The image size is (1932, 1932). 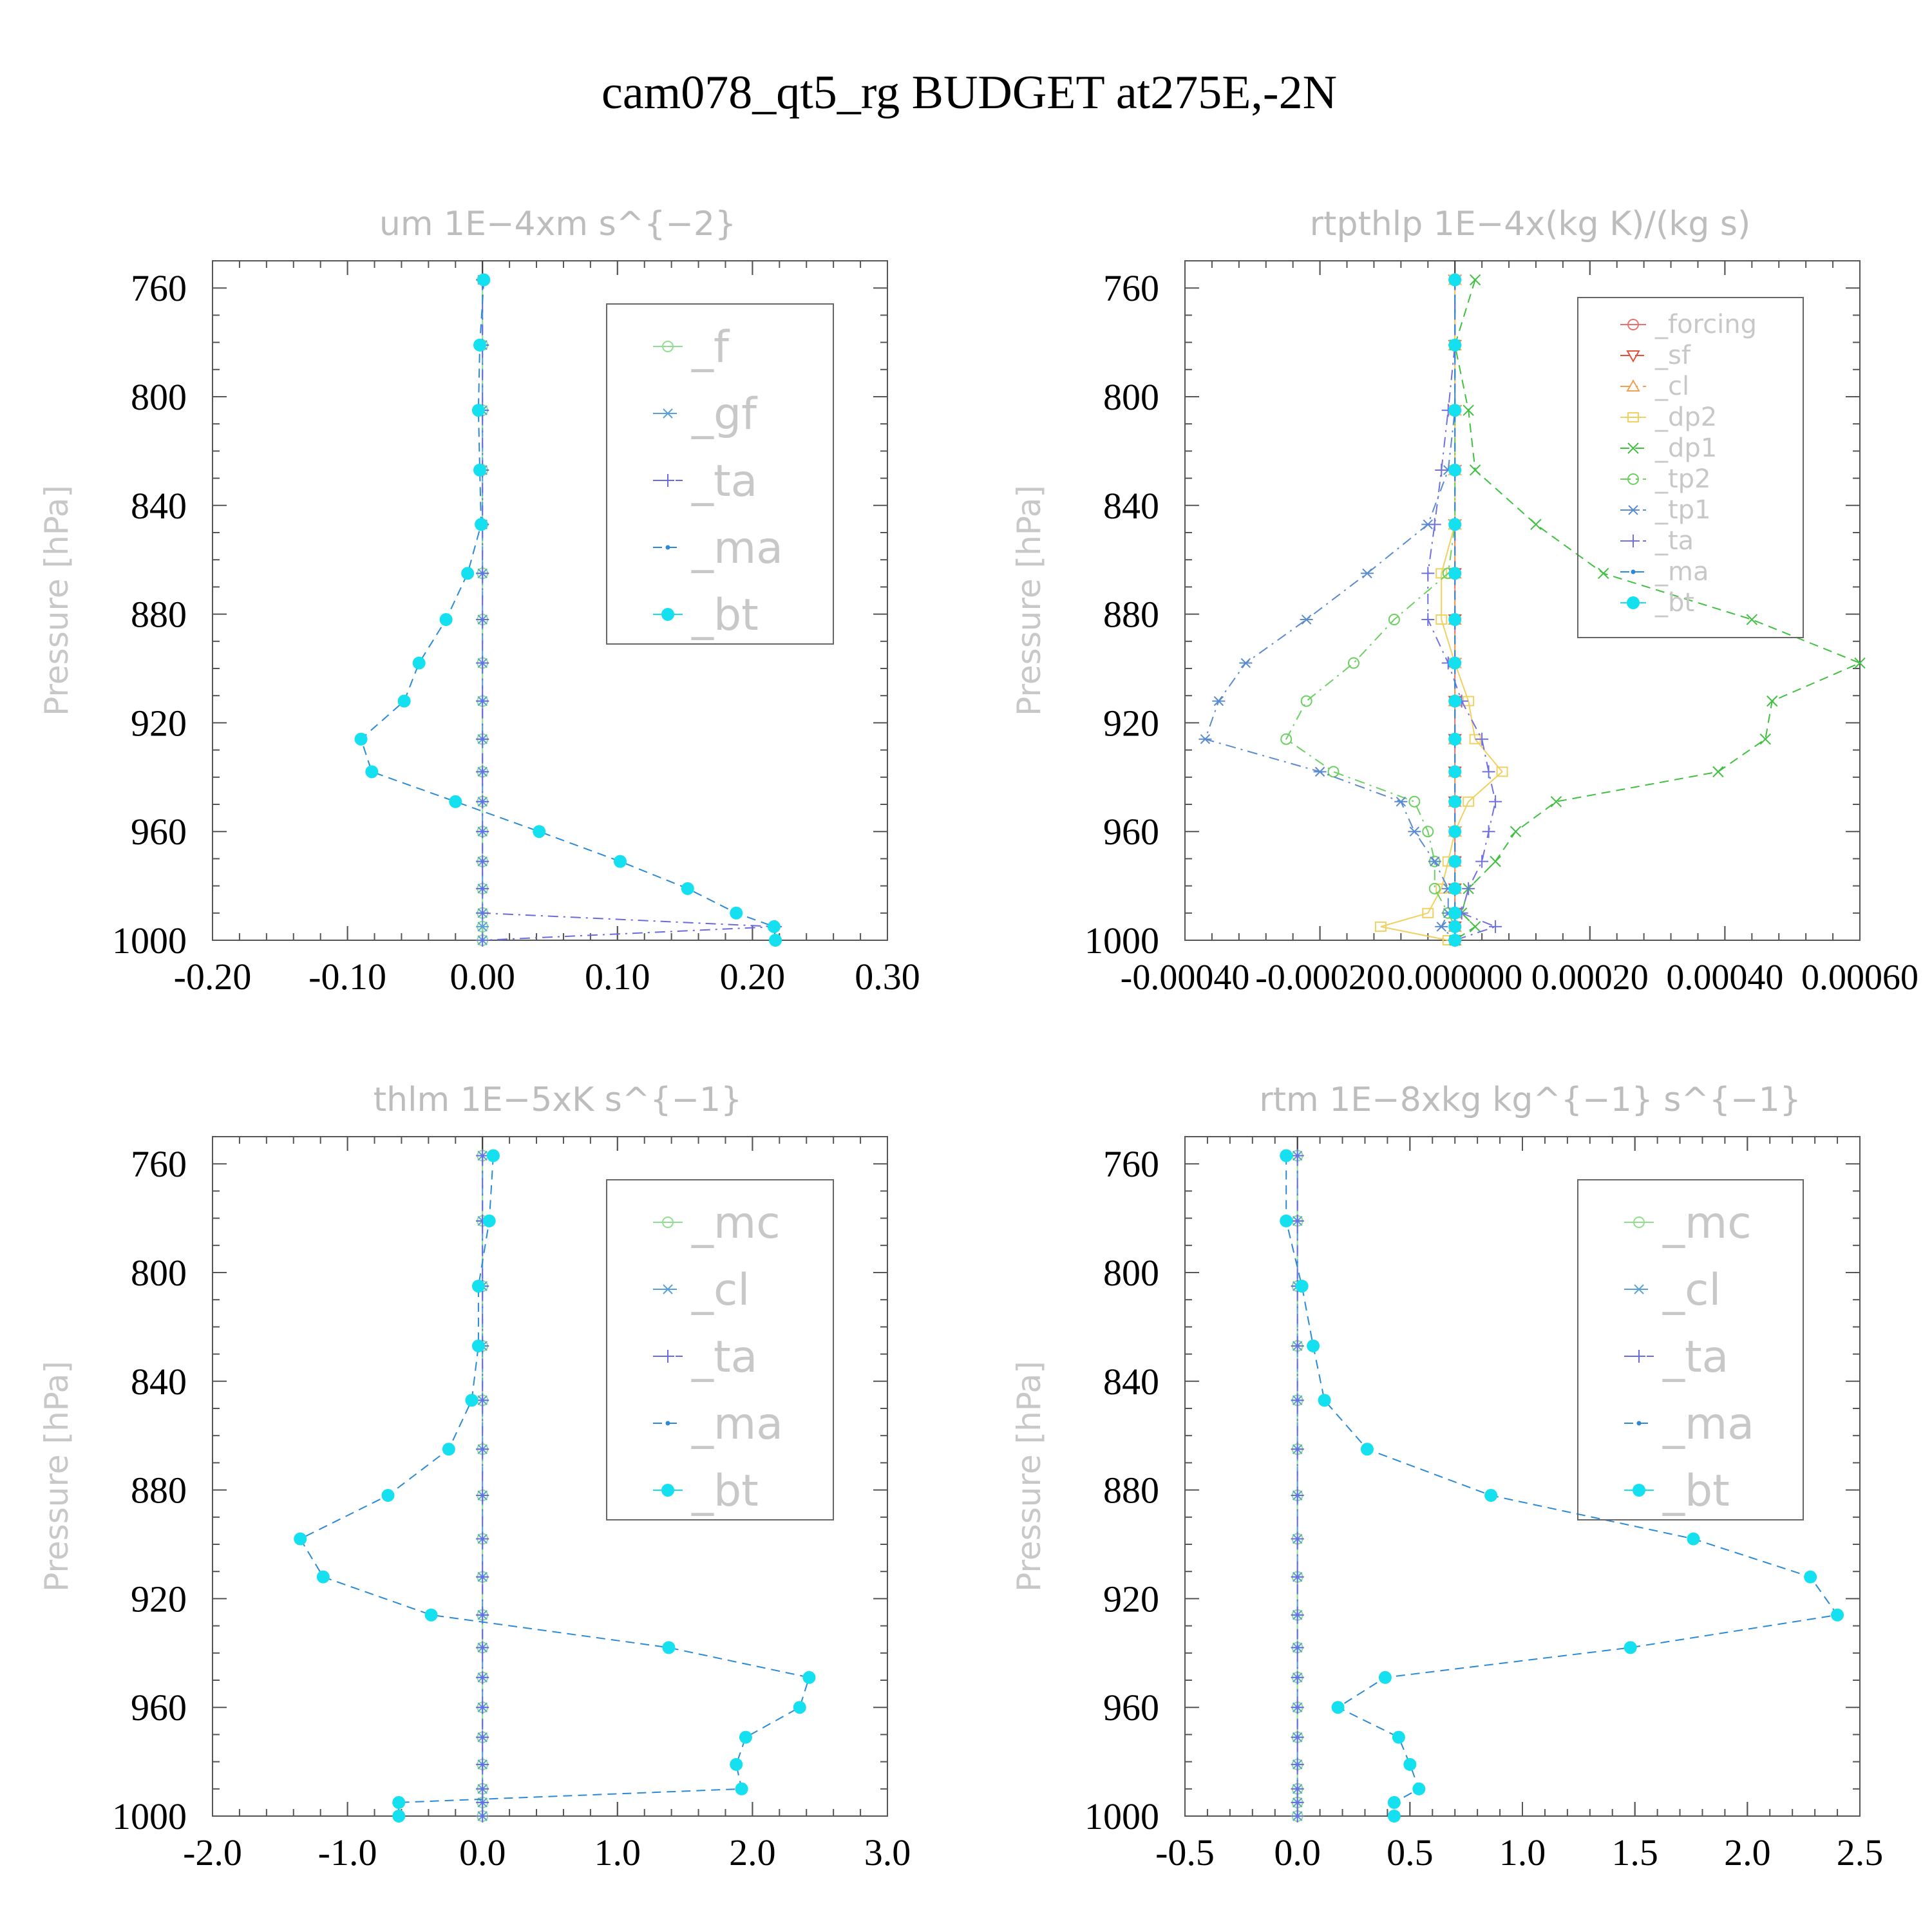 I want to click on legend-item: _sf, so click(x=1655, y=355).